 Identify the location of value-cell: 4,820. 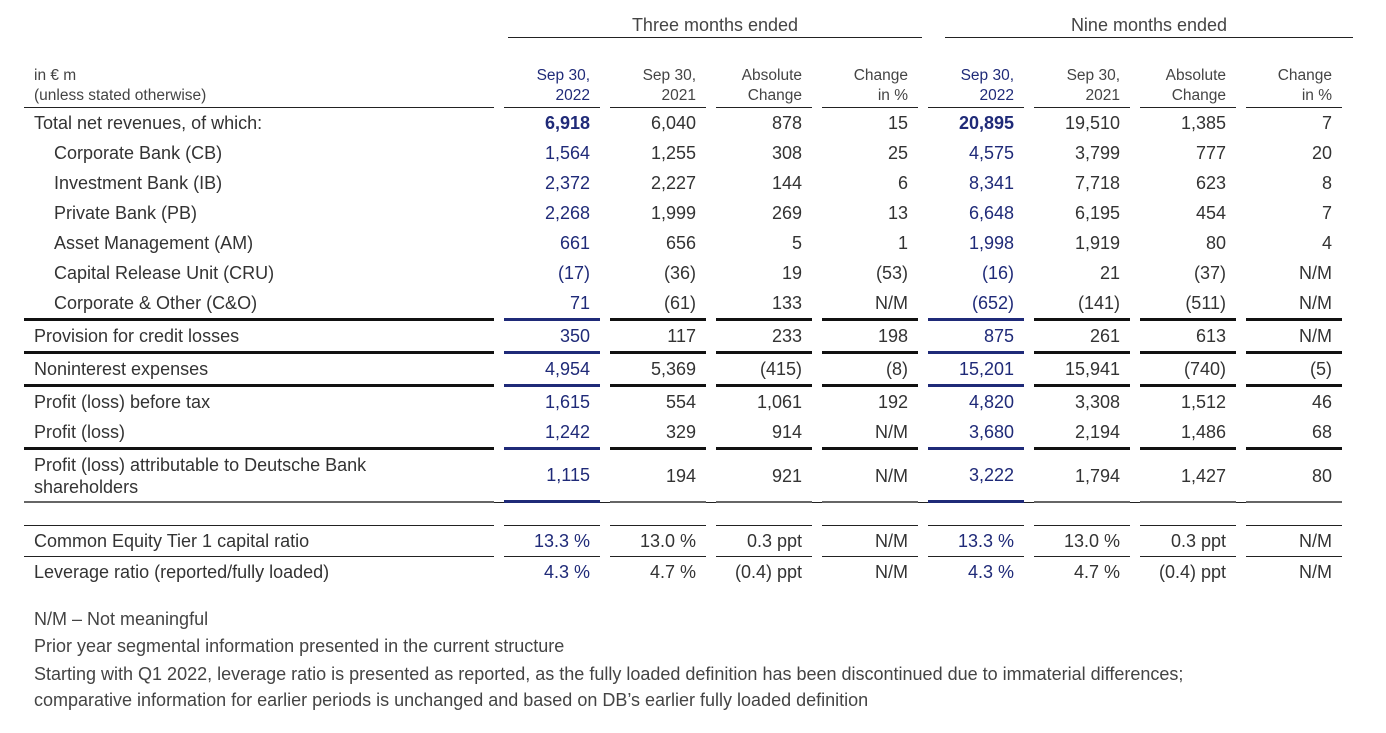
(991, 402).